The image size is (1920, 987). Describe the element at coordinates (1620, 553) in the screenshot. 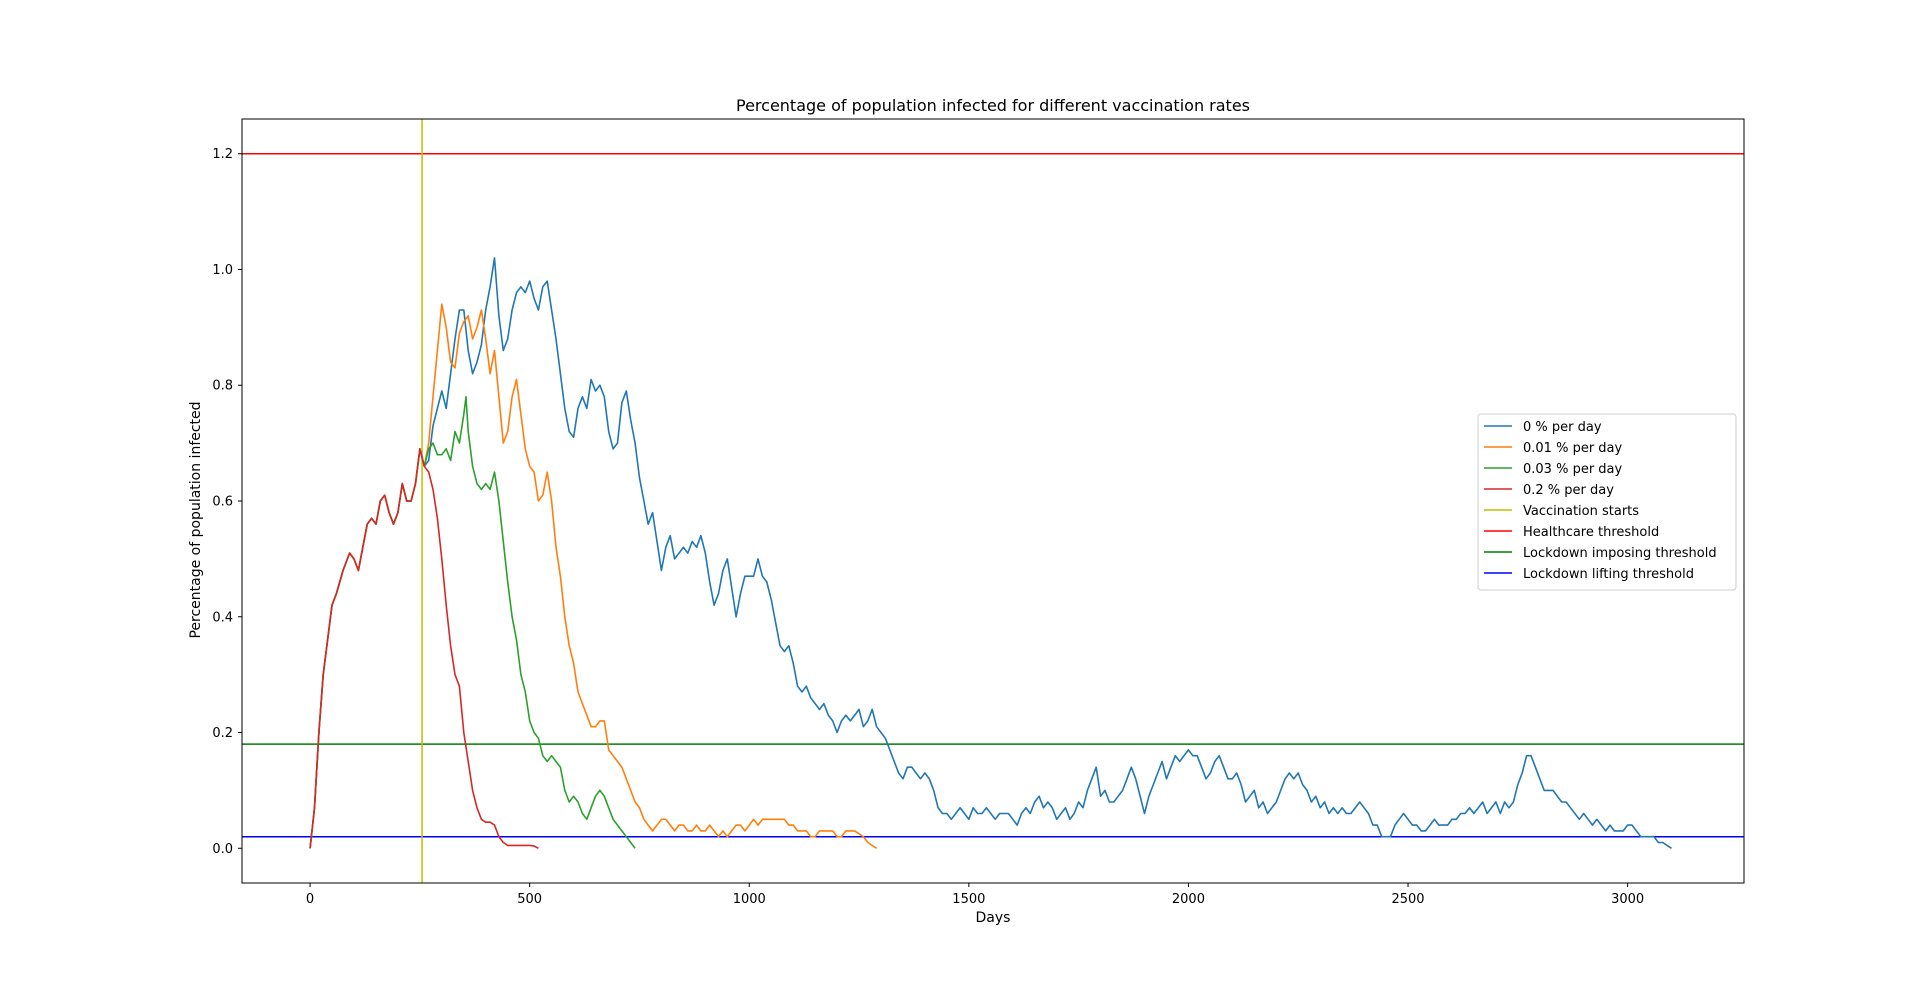

I see `legend-label: Lockdown imposing threshold` at that location.